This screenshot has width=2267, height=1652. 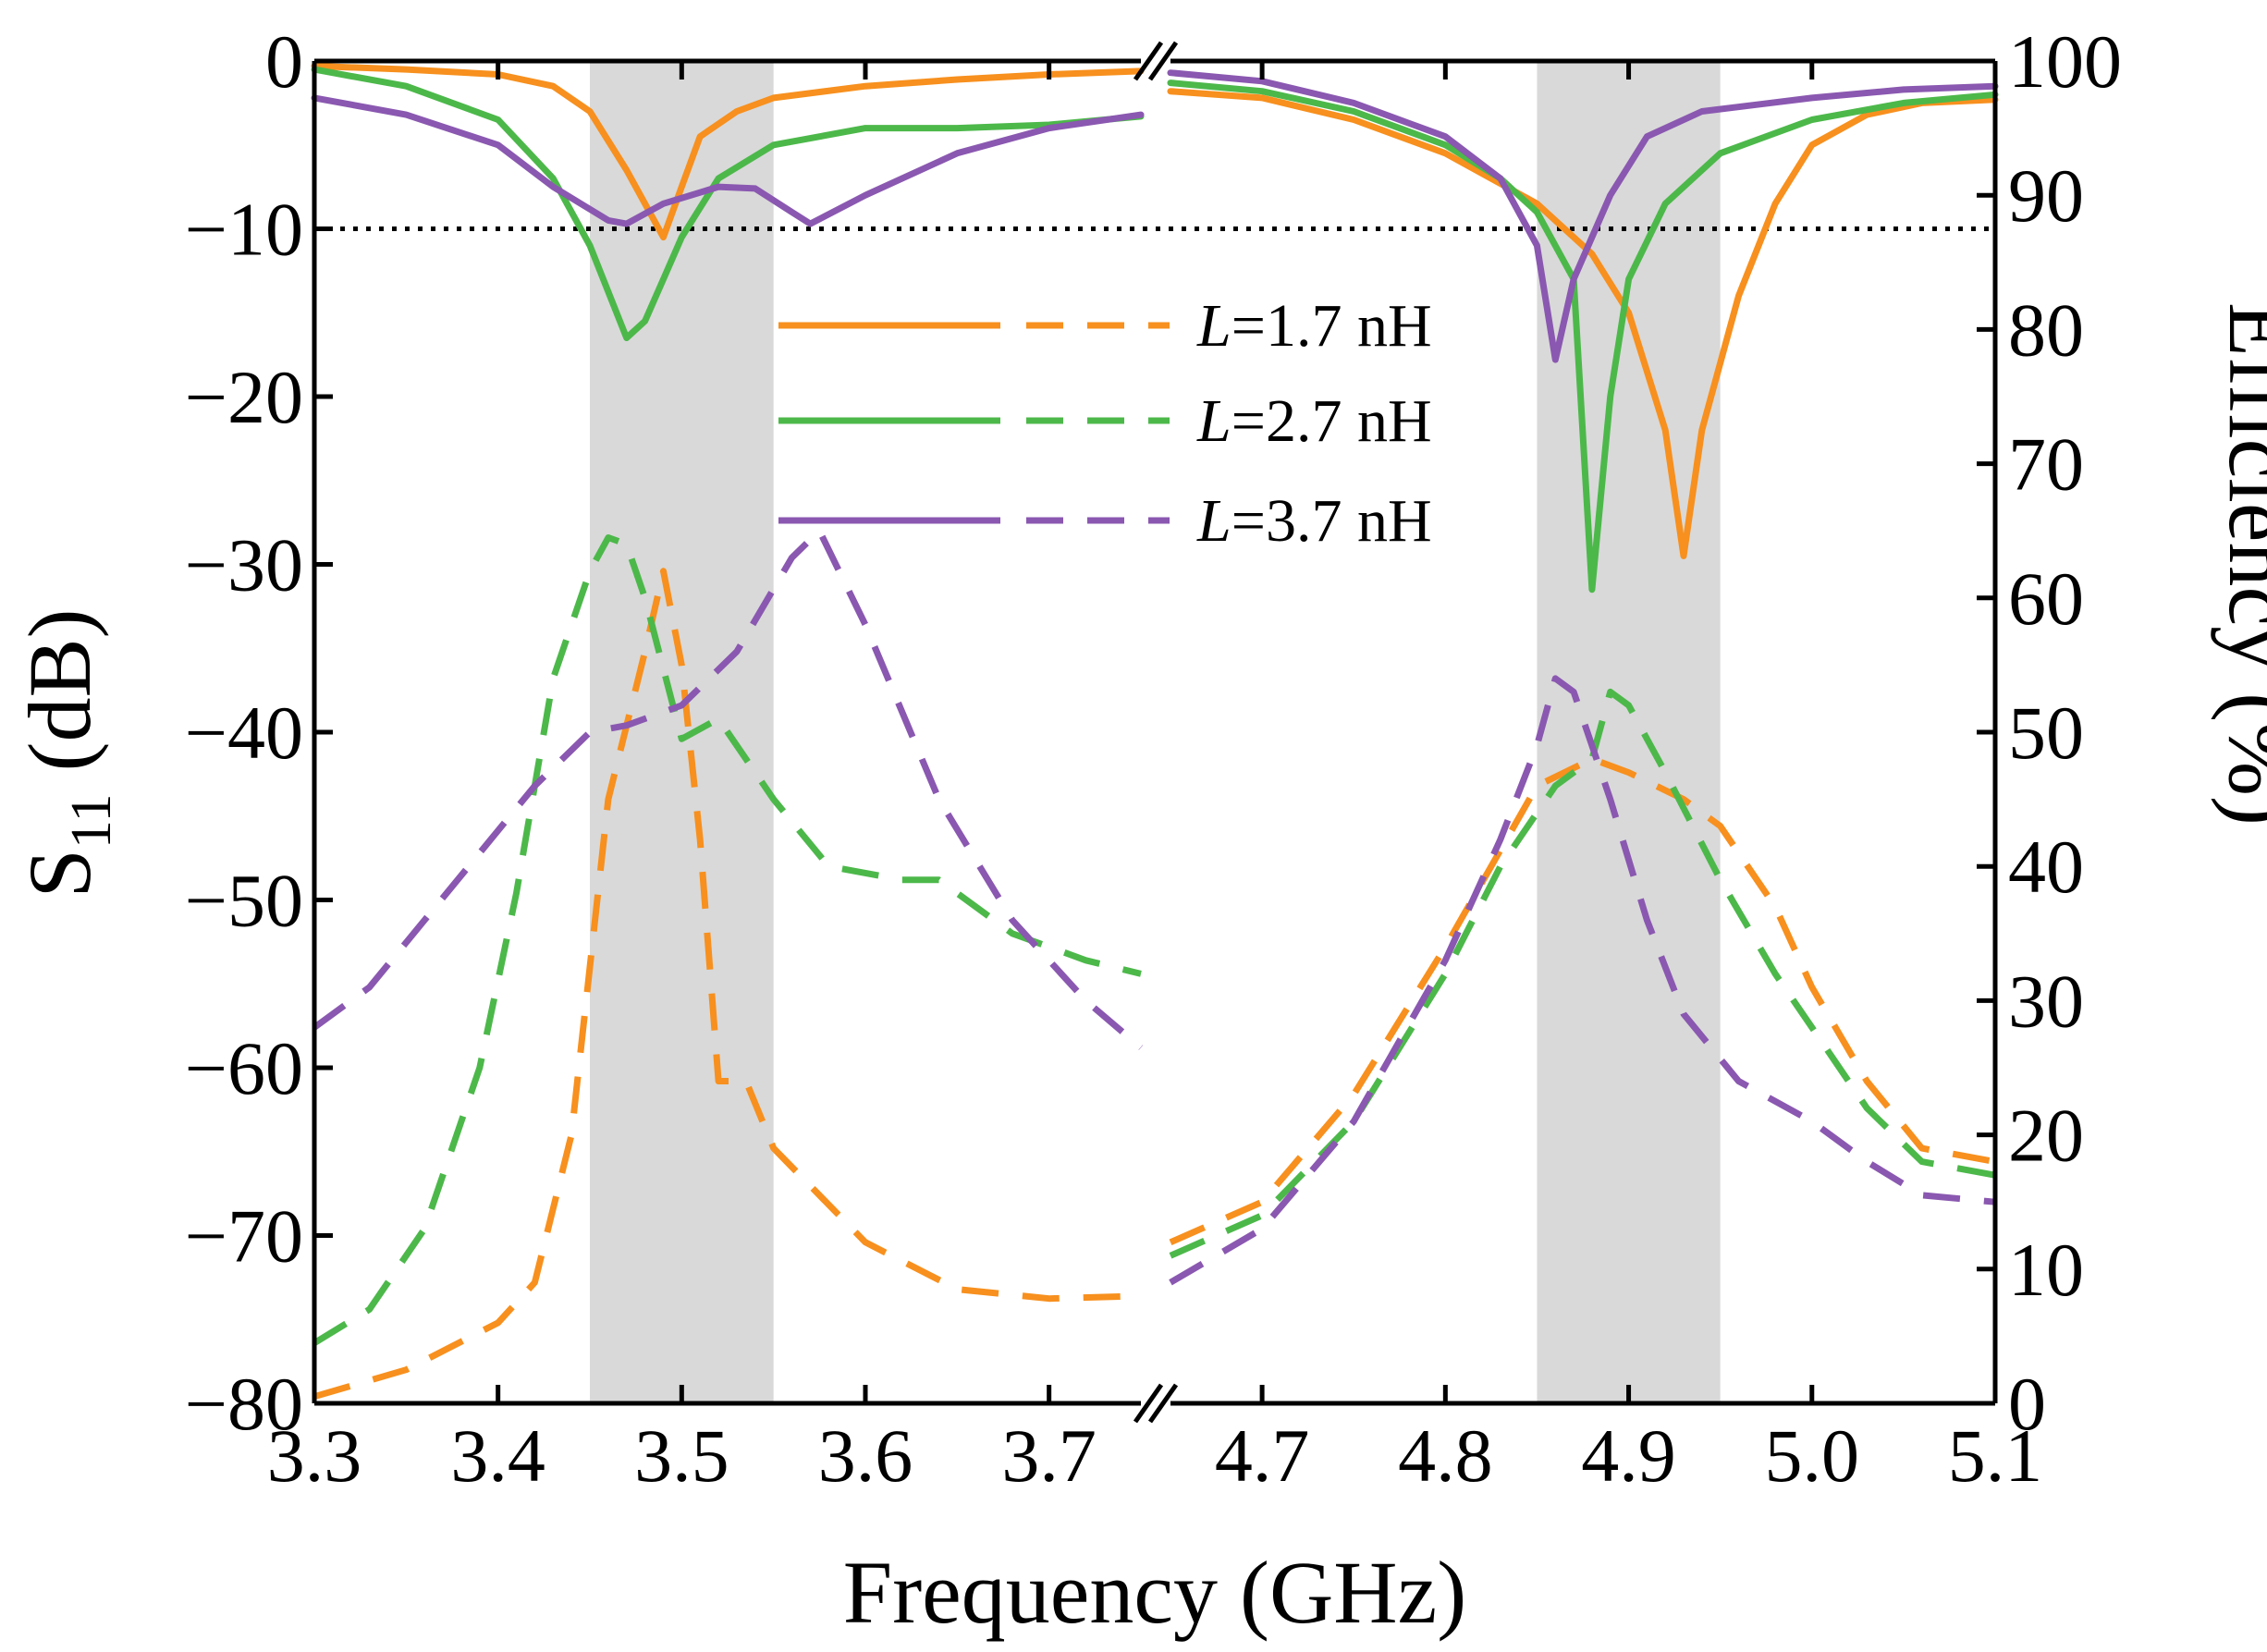 What do you see at coordinates (244, 1404) in the screenshot?
I see `y-left-tick-label-8: −80` at bounding box center [244, 1404].